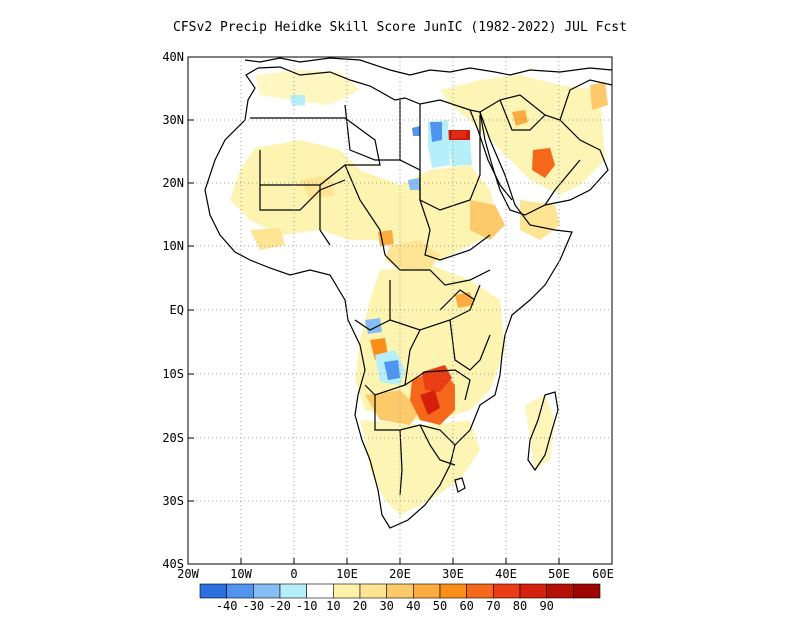 Image resolution: width=800 pixels, height=618 pixels. I want to click on lon-label: 50E, so click(559, 574).